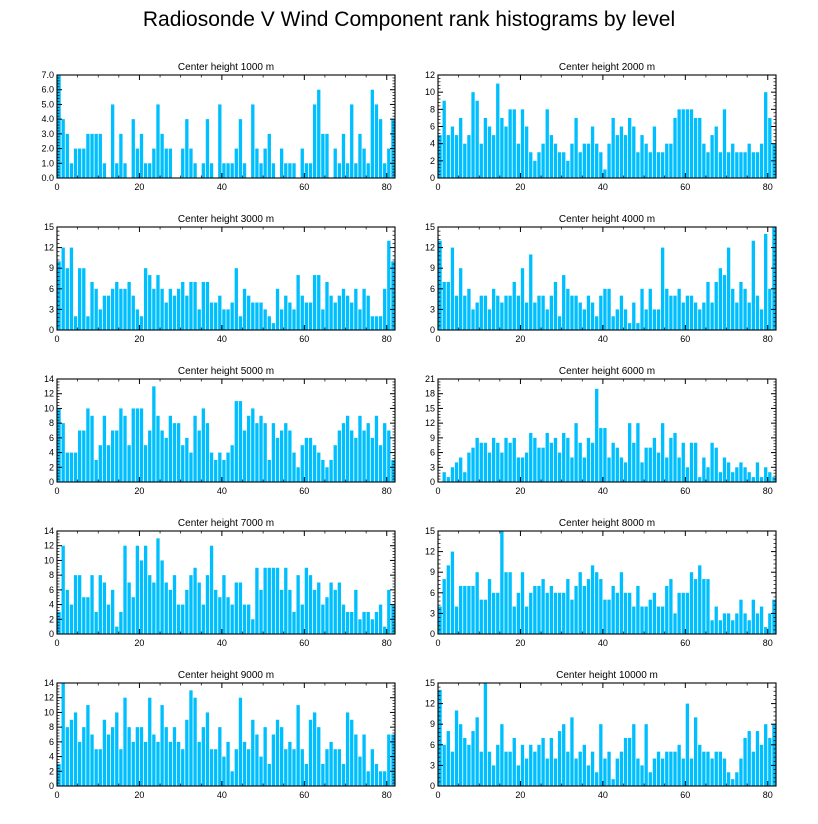  Describe the element at coordinates (47, 178) in the screenshot. I see `ytick-label: 0.0` at that location.